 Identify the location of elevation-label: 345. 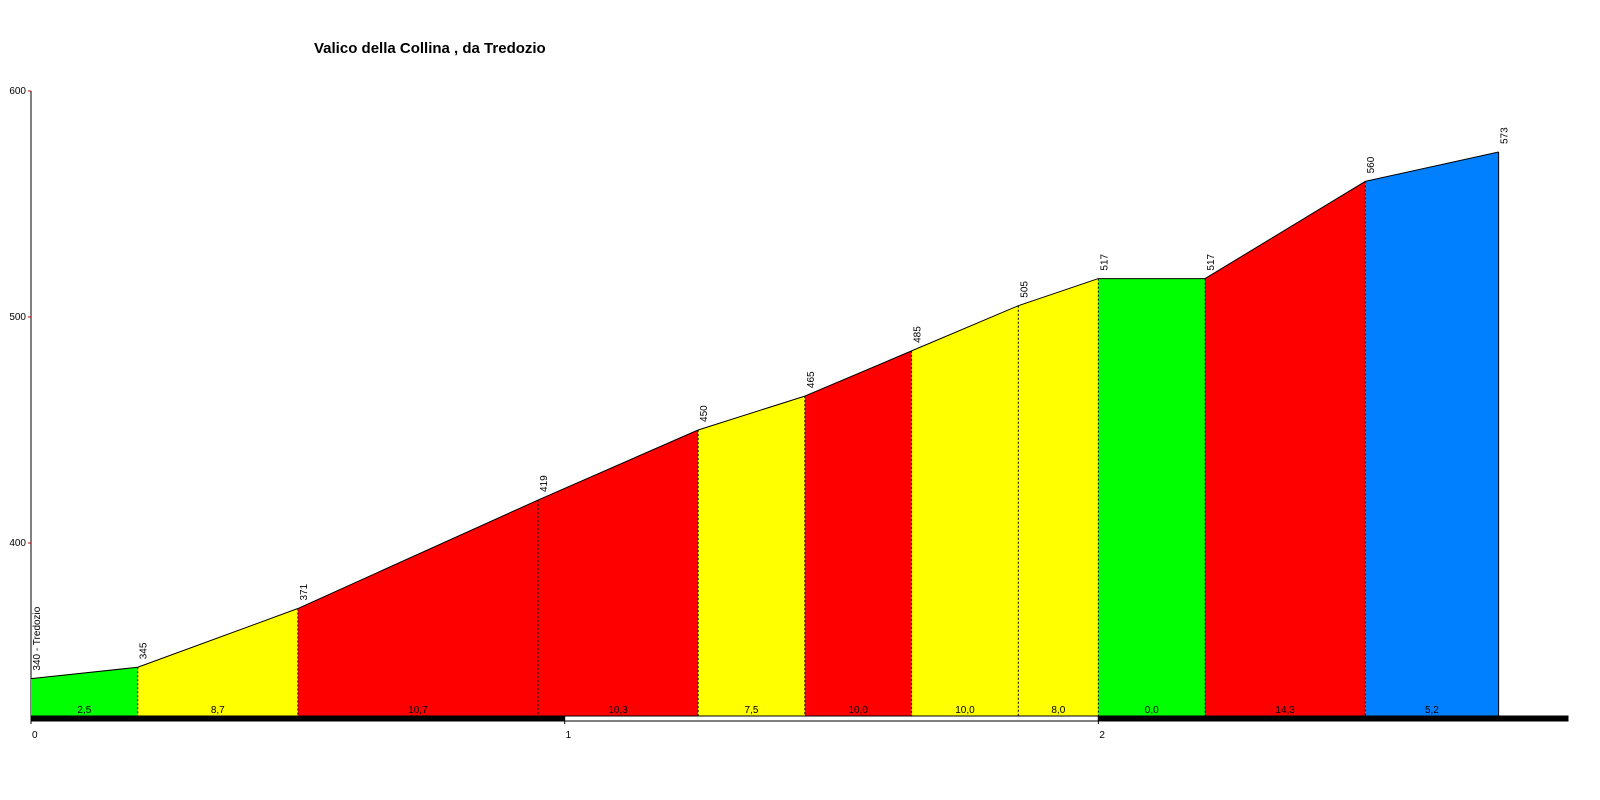
(144, 650).